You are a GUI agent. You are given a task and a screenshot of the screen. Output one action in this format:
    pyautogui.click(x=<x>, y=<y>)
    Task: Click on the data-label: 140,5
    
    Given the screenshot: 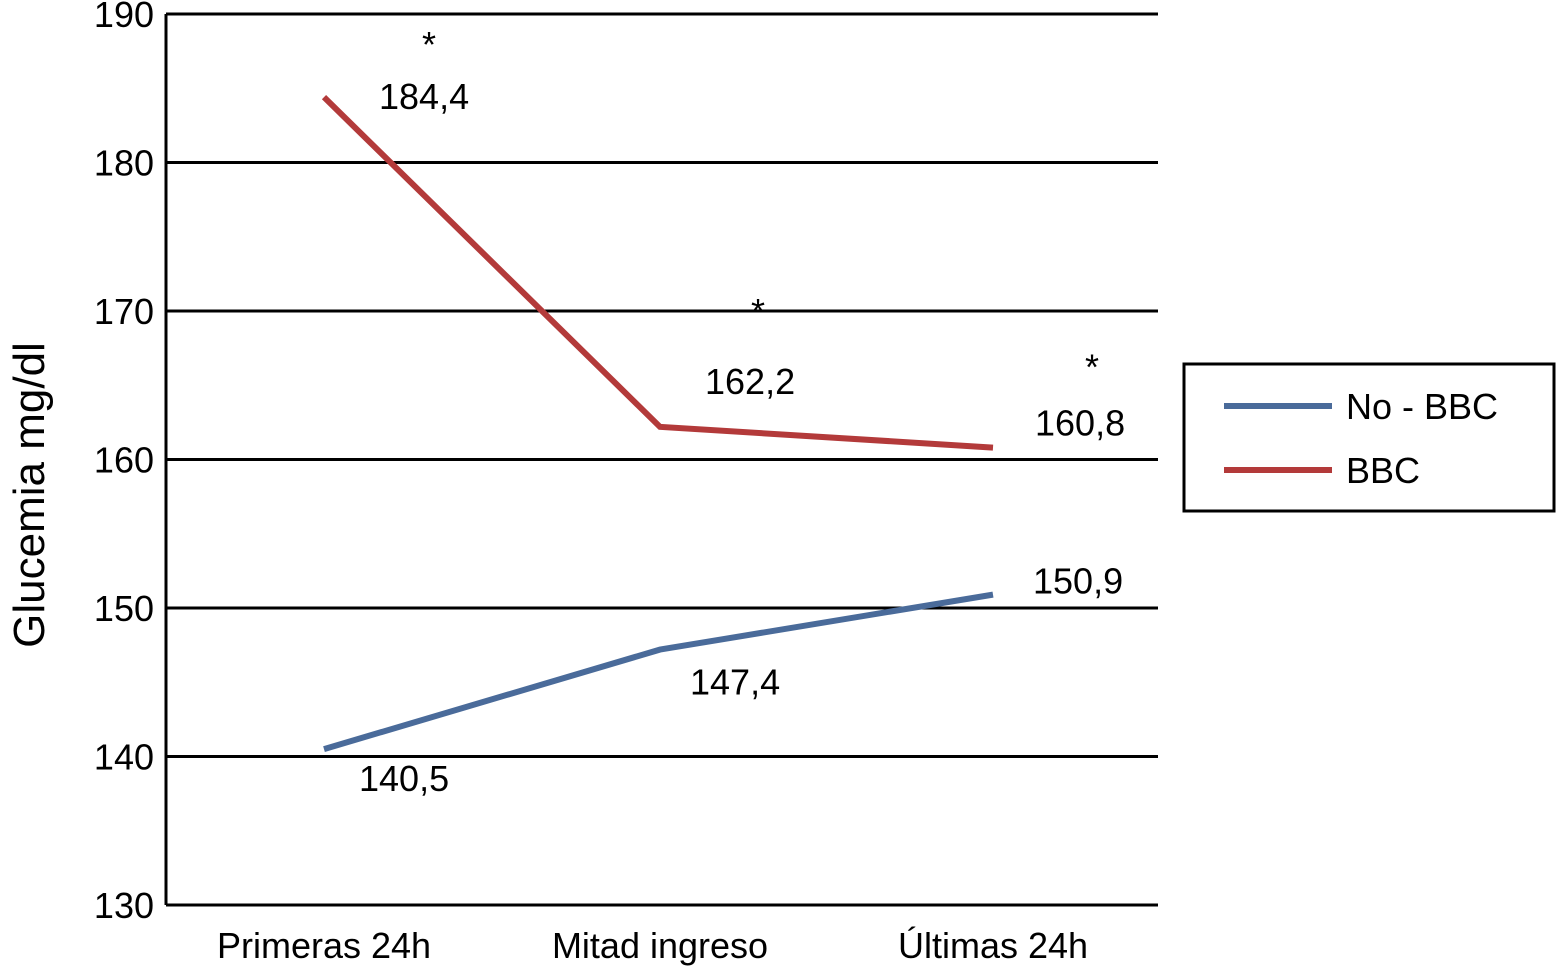 What is the action you would take?
    pyautogui.click(x=404, y=778)
    